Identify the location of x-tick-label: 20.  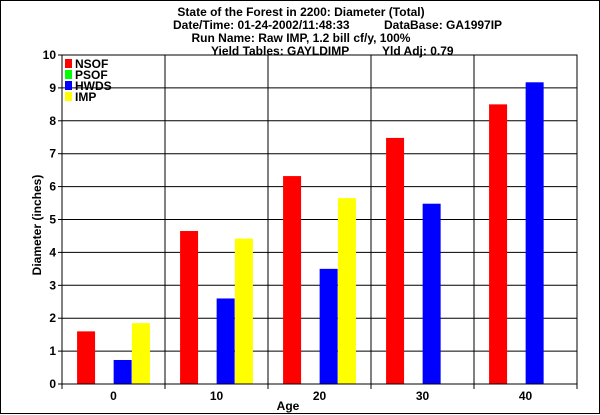
(320, 396).